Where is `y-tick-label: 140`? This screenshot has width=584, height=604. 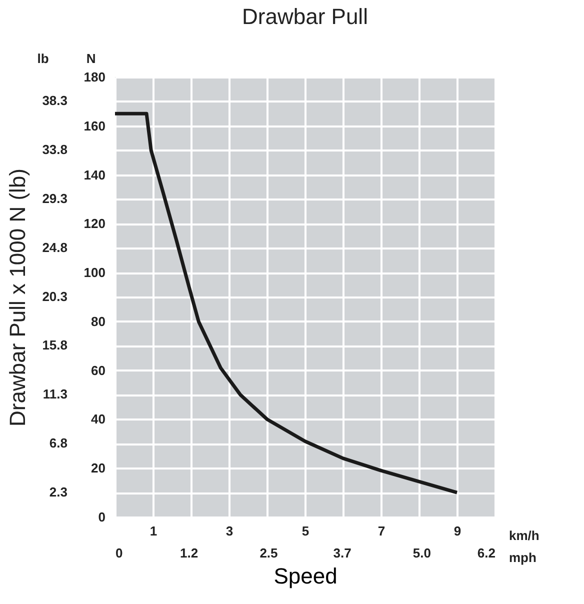
y-tick-label: 140 is located at coordinates (95, 174).